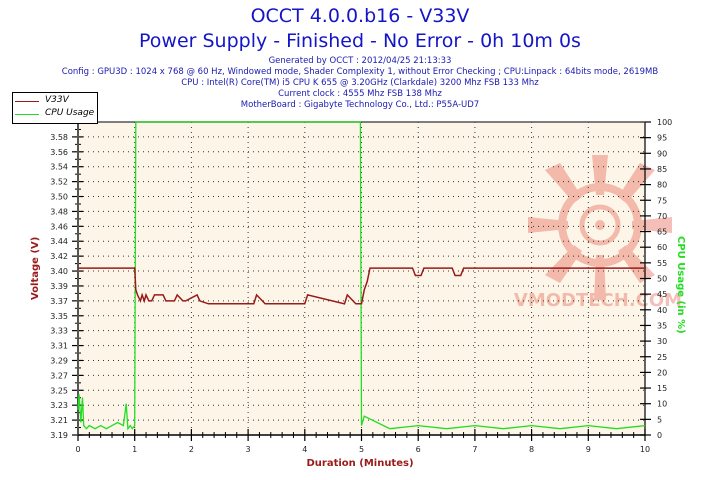 The height and width of the screenshot is (480, 720). Describe the element at coordinates (59, 152) in the screenshot. I see `y-tick-label: 3.56` at that location.